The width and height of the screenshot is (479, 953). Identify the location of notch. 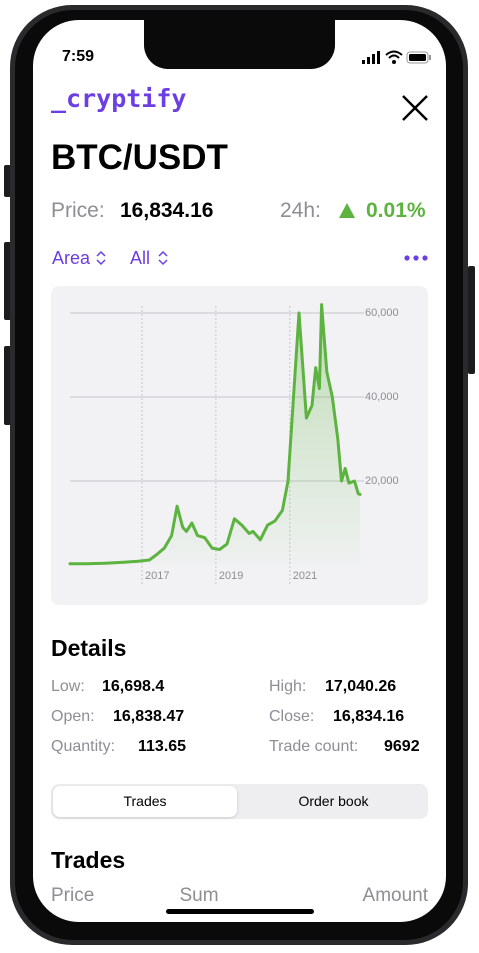
(239, 44).